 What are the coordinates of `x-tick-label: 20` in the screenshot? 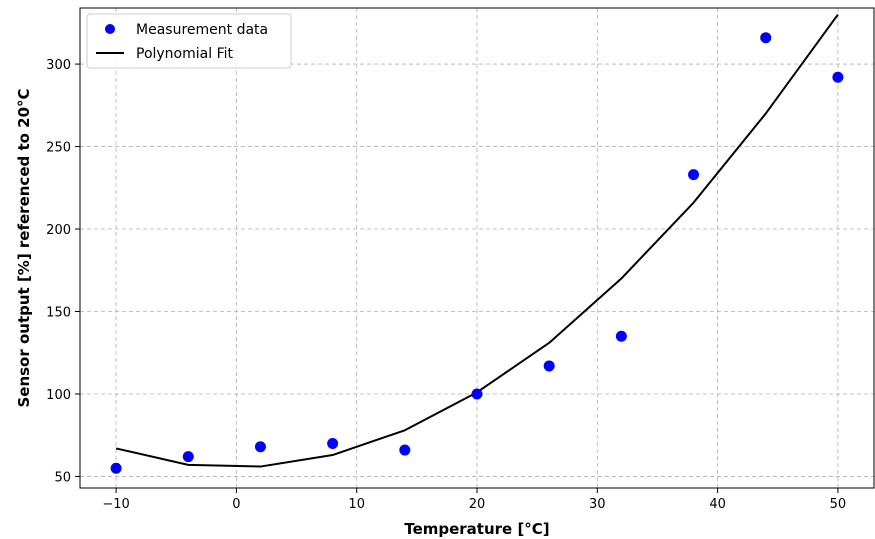 It's located at (477, 504).